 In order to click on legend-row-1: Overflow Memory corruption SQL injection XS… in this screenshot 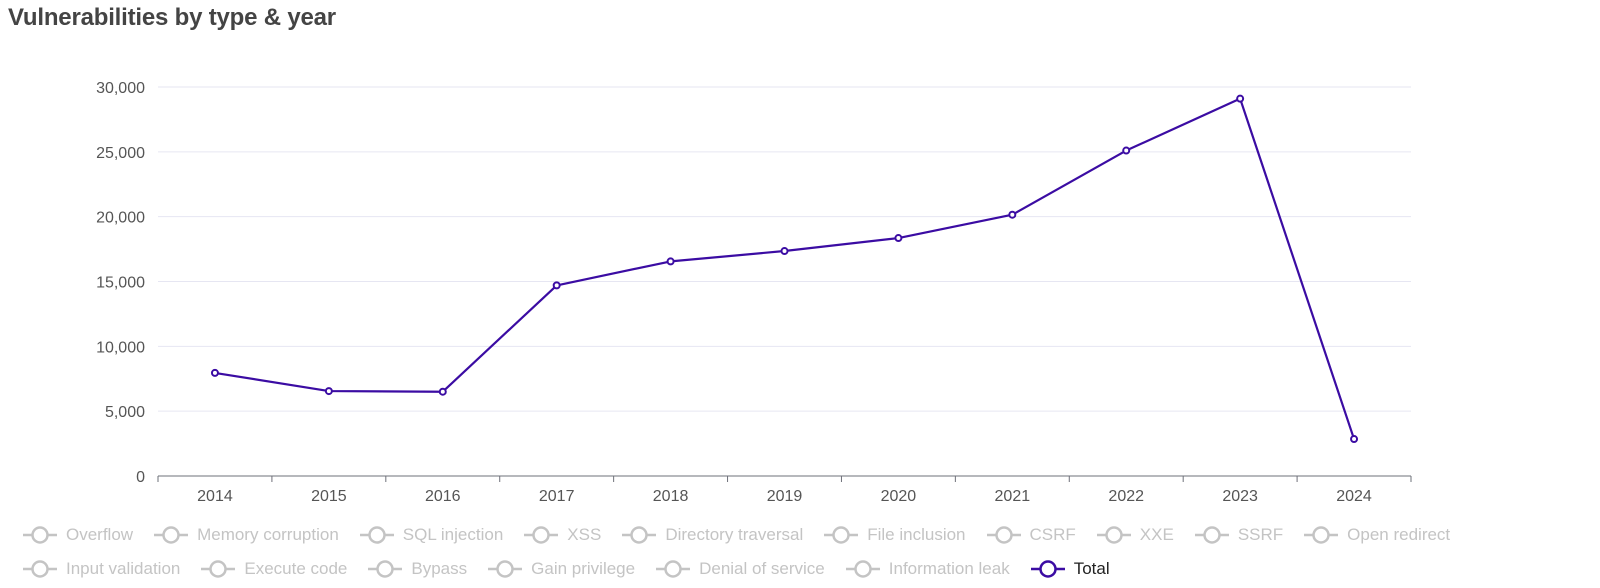, I will do `click(802, 535)`.